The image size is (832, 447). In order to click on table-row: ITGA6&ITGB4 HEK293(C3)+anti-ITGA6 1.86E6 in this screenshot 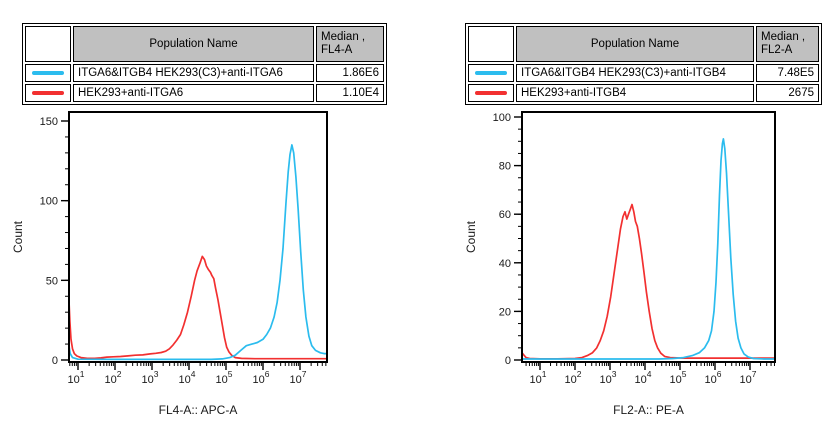, I will do `click(204, 73)`.